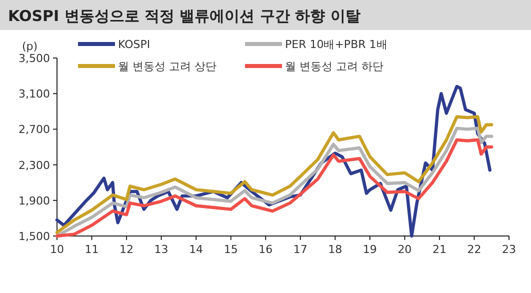 The height and width of the screenshot is (293, 531). What do you see at coordinates (34, 165) in the screenshot?
I see `y-tick-label: 2,300` at bounding box center [34, 165].